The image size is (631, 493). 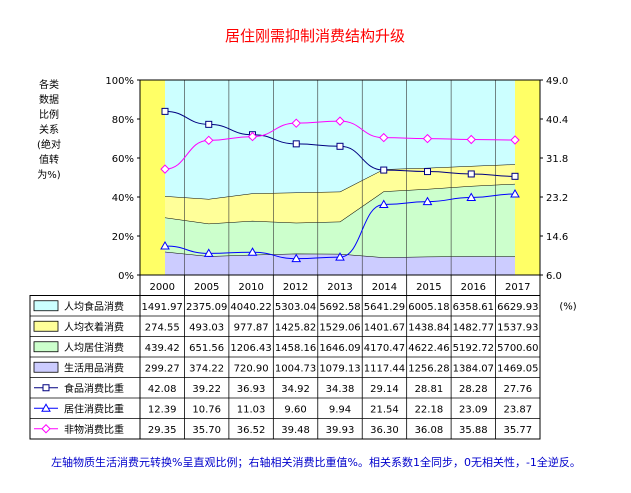 I want to click on data-cell: 1117.44, so click(x=384, y=368).